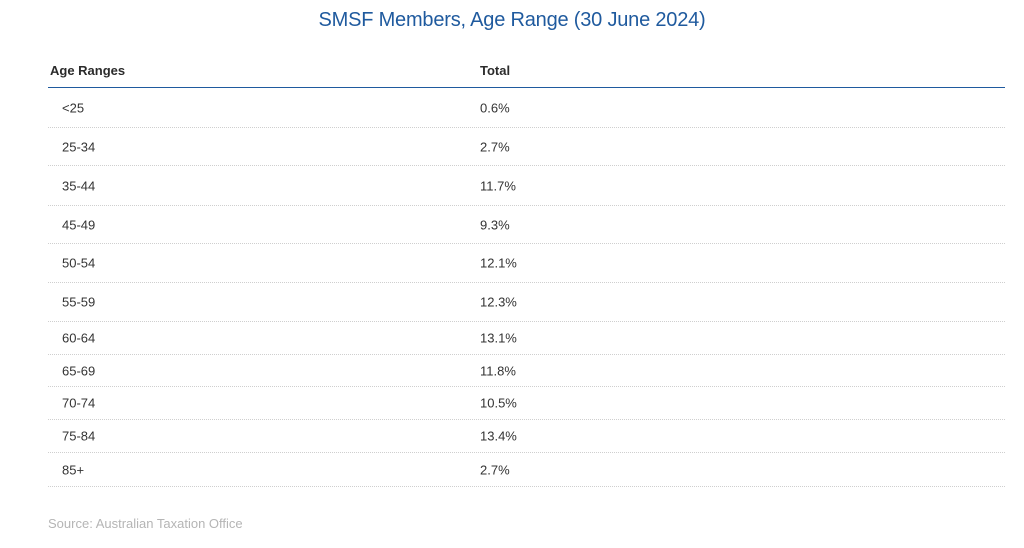 This screenshot has width=1024, height=548. What do you see at coordinates (498, 185) in the screenshot?
I see `cell-total: 11.7%` at bounding box center [498, 185].